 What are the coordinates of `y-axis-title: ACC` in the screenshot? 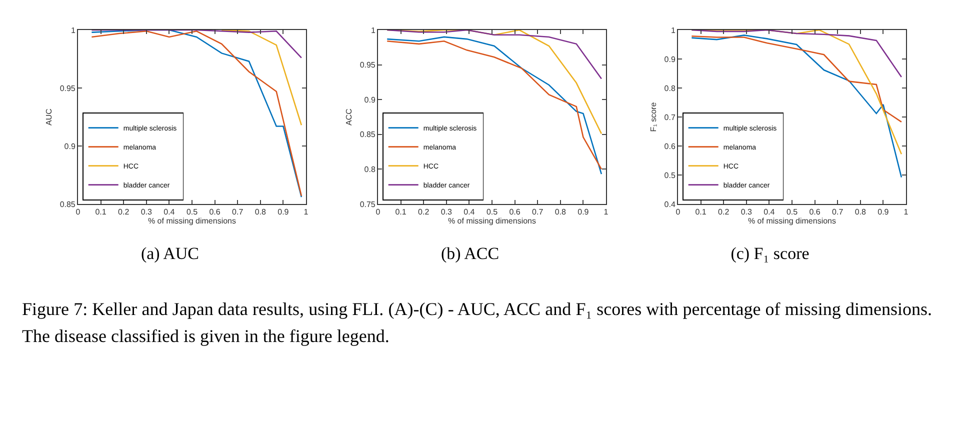 It's located at (349, 117).